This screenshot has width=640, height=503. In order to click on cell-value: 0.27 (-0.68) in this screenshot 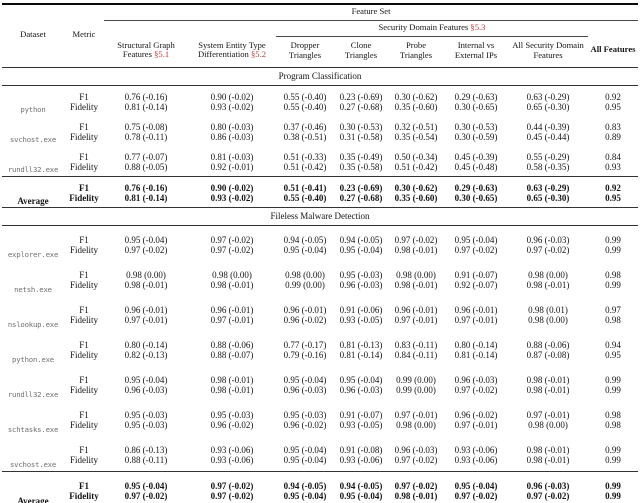, I will do `click(361, 198)`.